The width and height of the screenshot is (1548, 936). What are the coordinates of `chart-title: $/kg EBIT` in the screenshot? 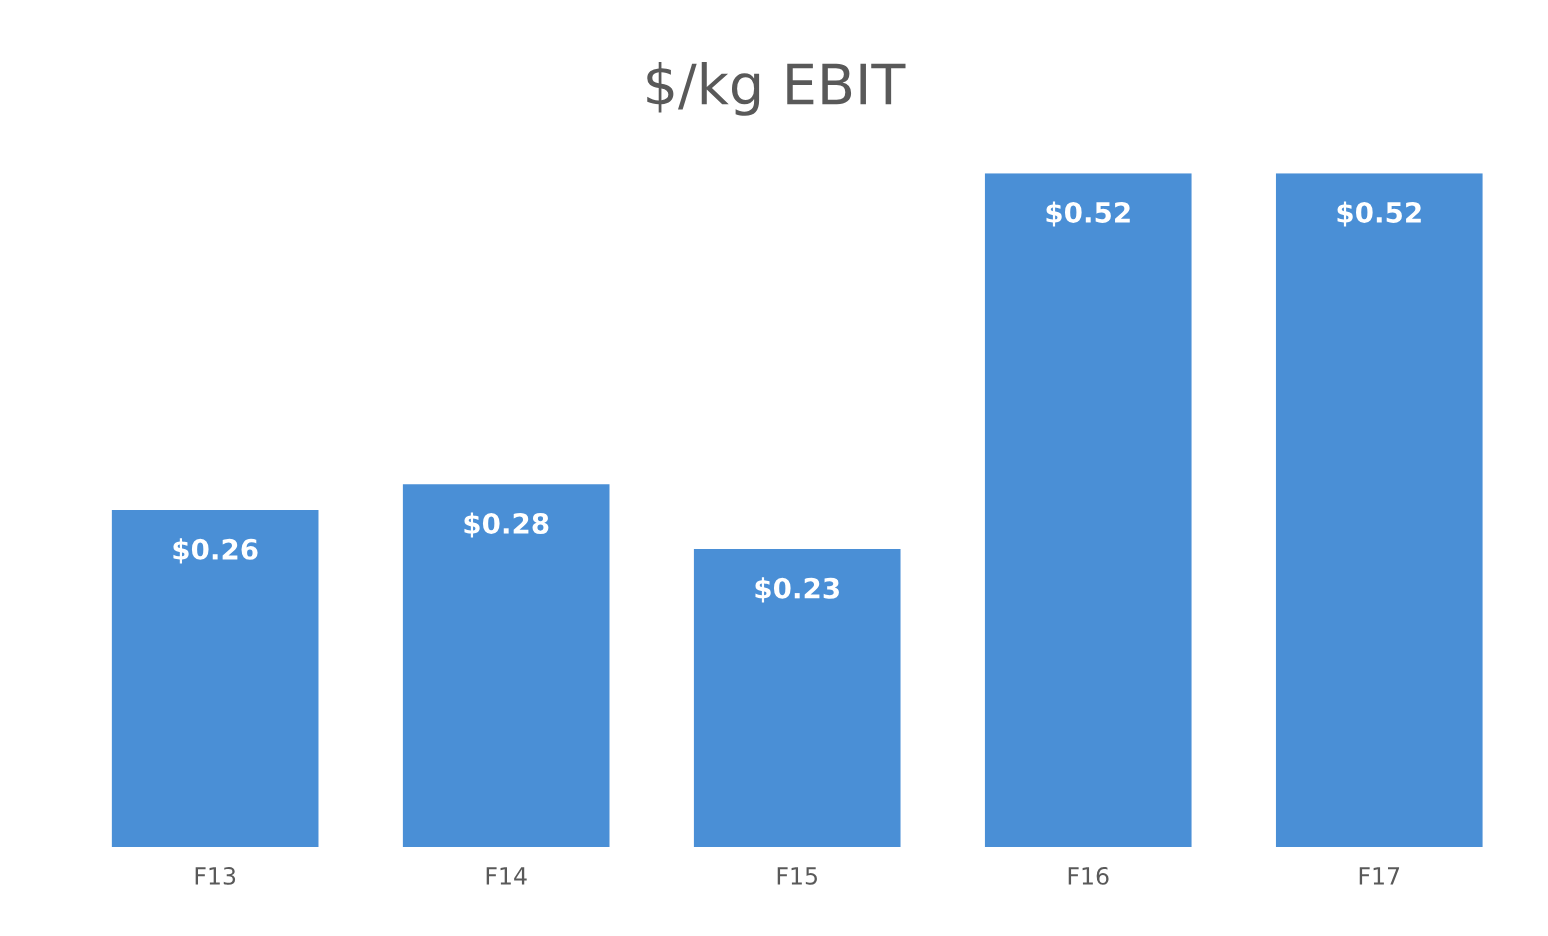 It's located at (776, 89).